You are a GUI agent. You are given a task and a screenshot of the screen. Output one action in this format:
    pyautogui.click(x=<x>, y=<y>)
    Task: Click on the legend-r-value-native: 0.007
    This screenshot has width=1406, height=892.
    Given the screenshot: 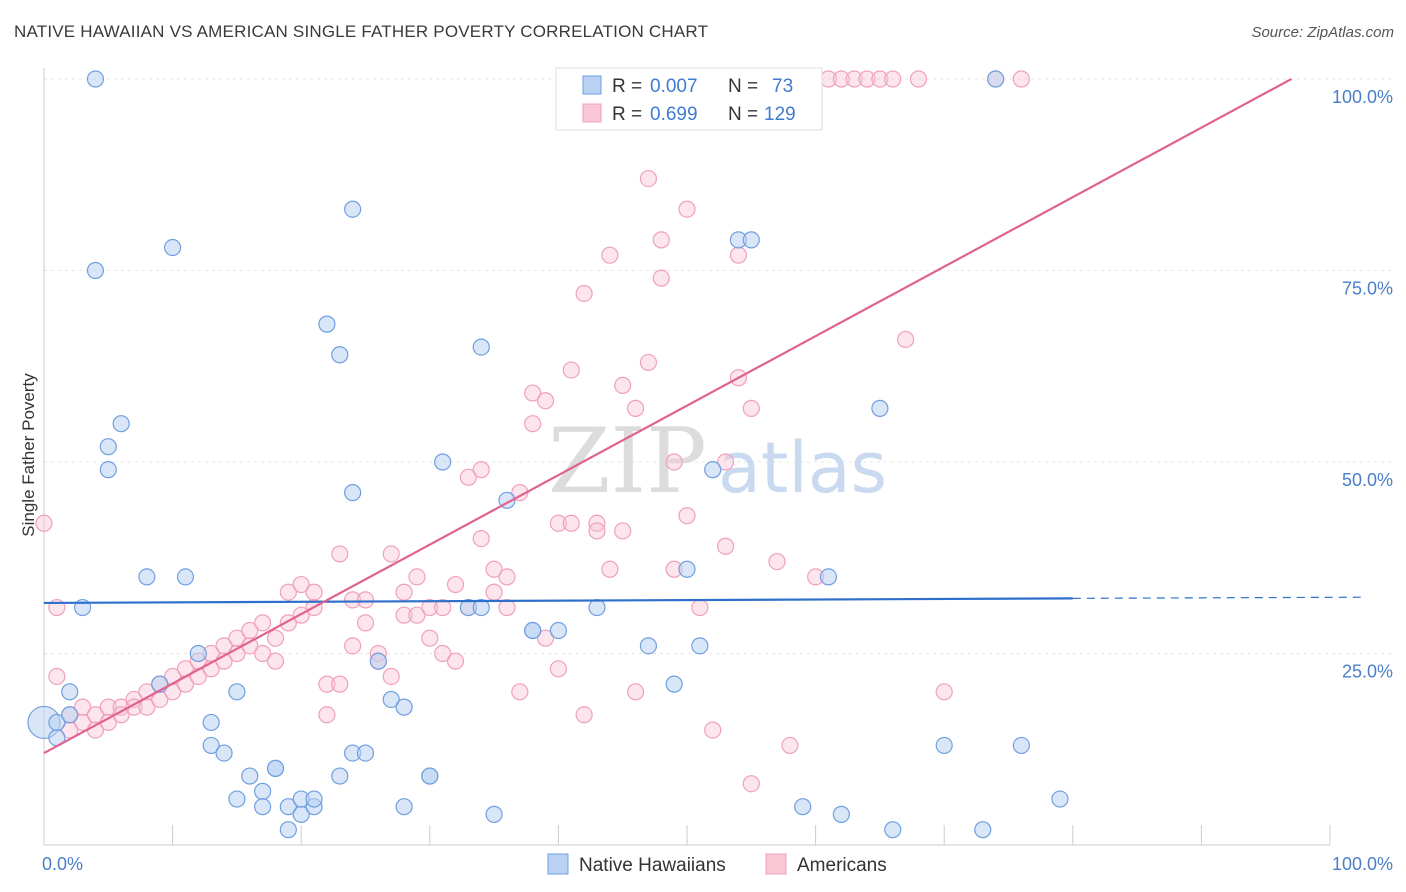 What is the action you would take?
    pyautogui.click(x=674, y=86)
    